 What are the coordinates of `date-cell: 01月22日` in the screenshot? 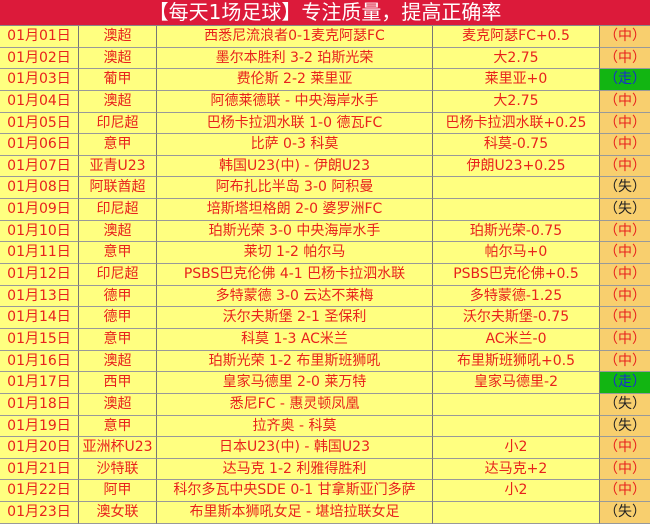 It's located at (39, 491).